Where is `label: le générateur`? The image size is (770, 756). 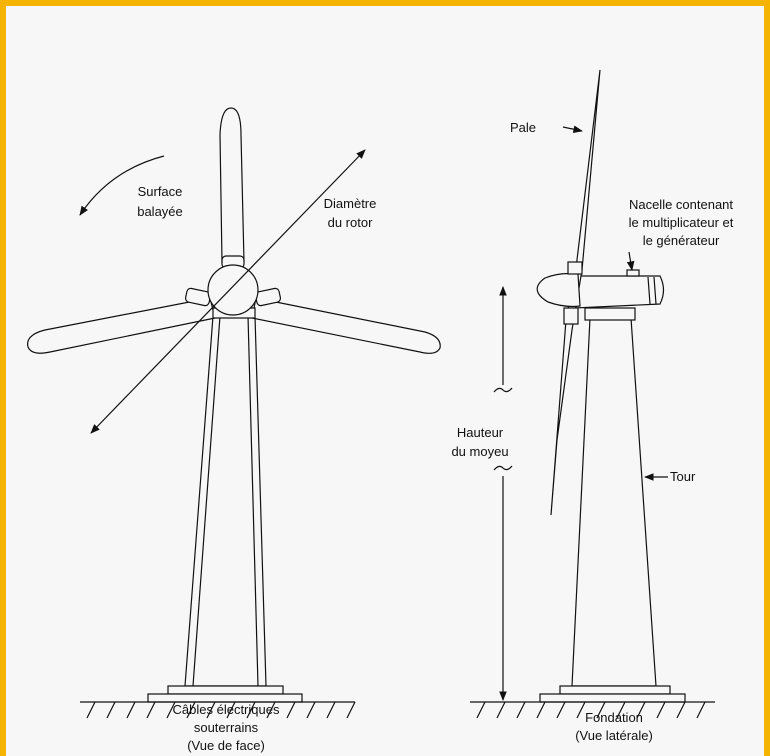
label: le générateur is located at coordinates (681, 240).